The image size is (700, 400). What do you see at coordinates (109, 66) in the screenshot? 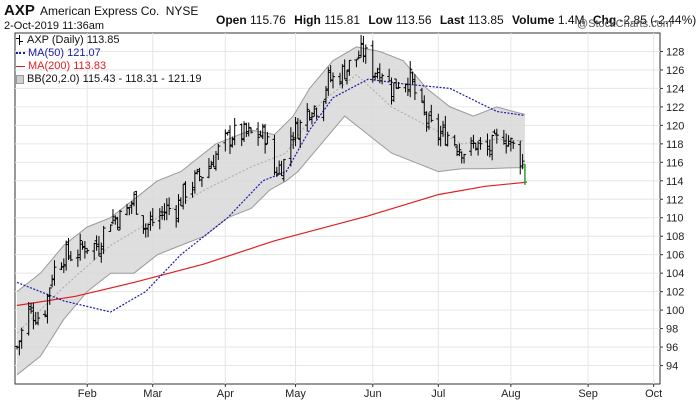
I see `legend-item-ma200: MA(200) 113.83` at bounding box center [109, 66].